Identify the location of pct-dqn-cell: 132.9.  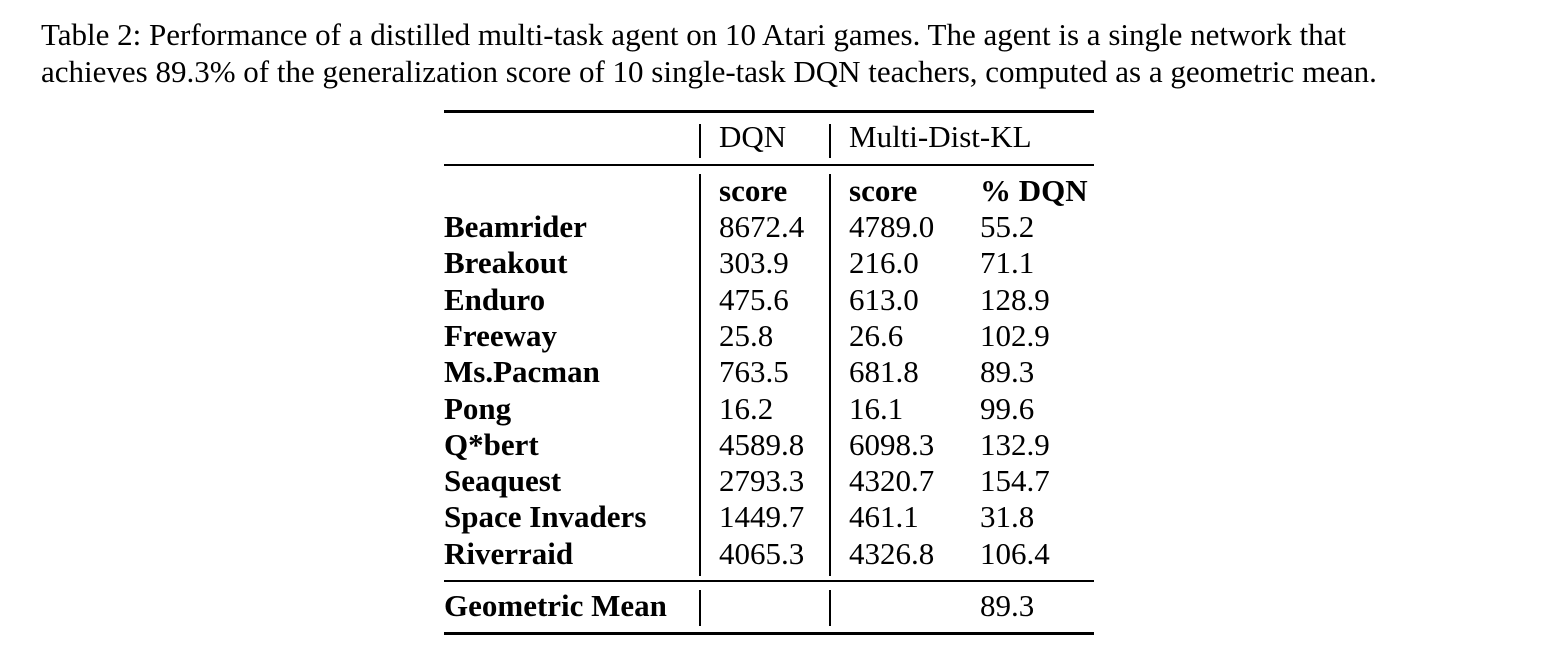
(1015, 444).